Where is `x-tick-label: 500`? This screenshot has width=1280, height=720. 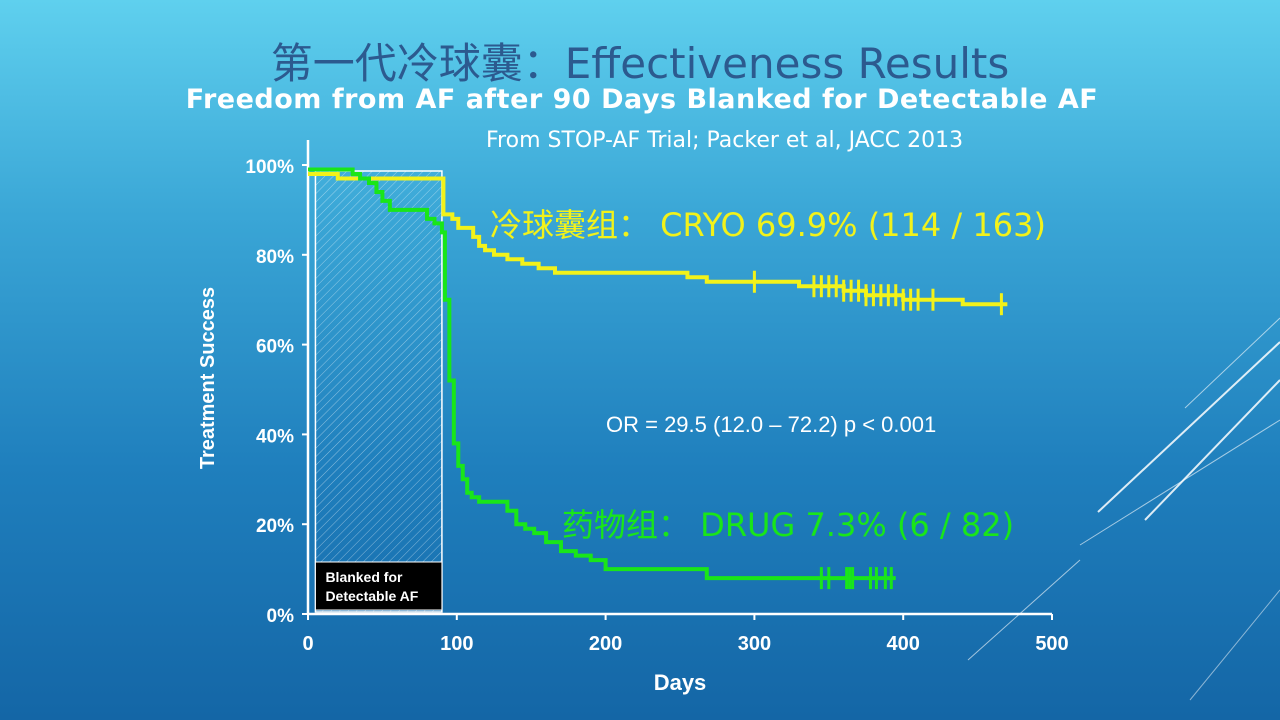
x-tick-label: 500 is located at coordinates (1051, 644).